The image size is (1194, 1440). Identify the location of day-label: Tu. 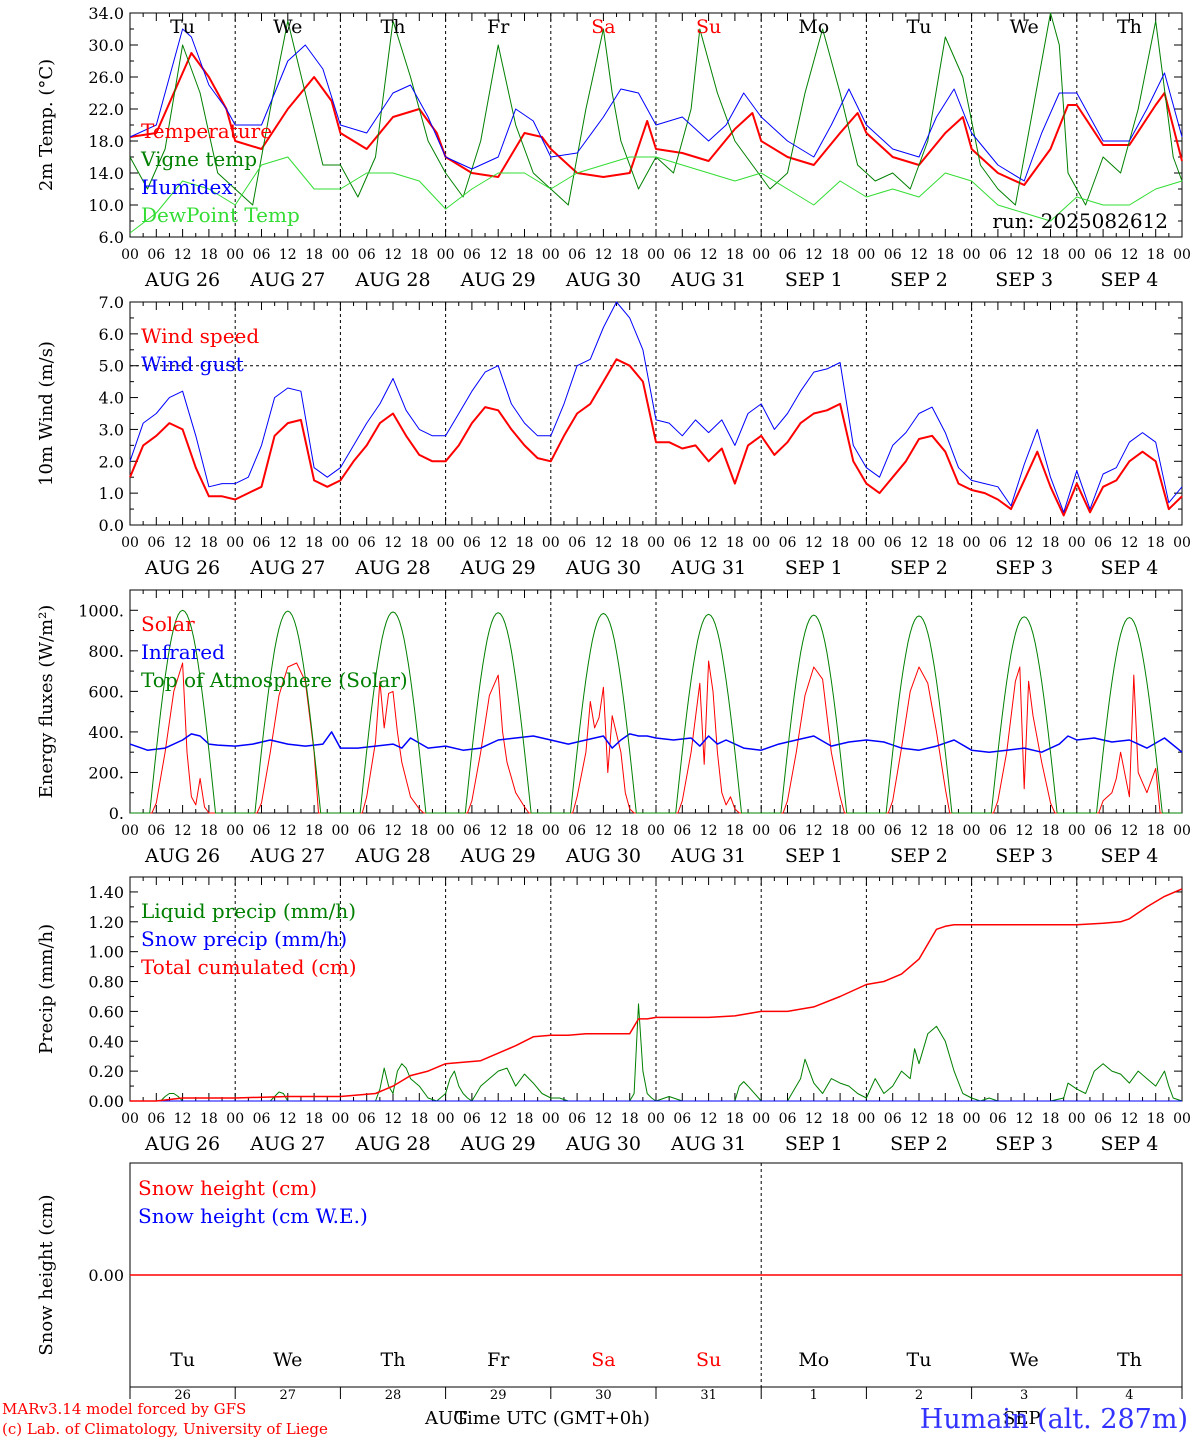
(182, 1360).